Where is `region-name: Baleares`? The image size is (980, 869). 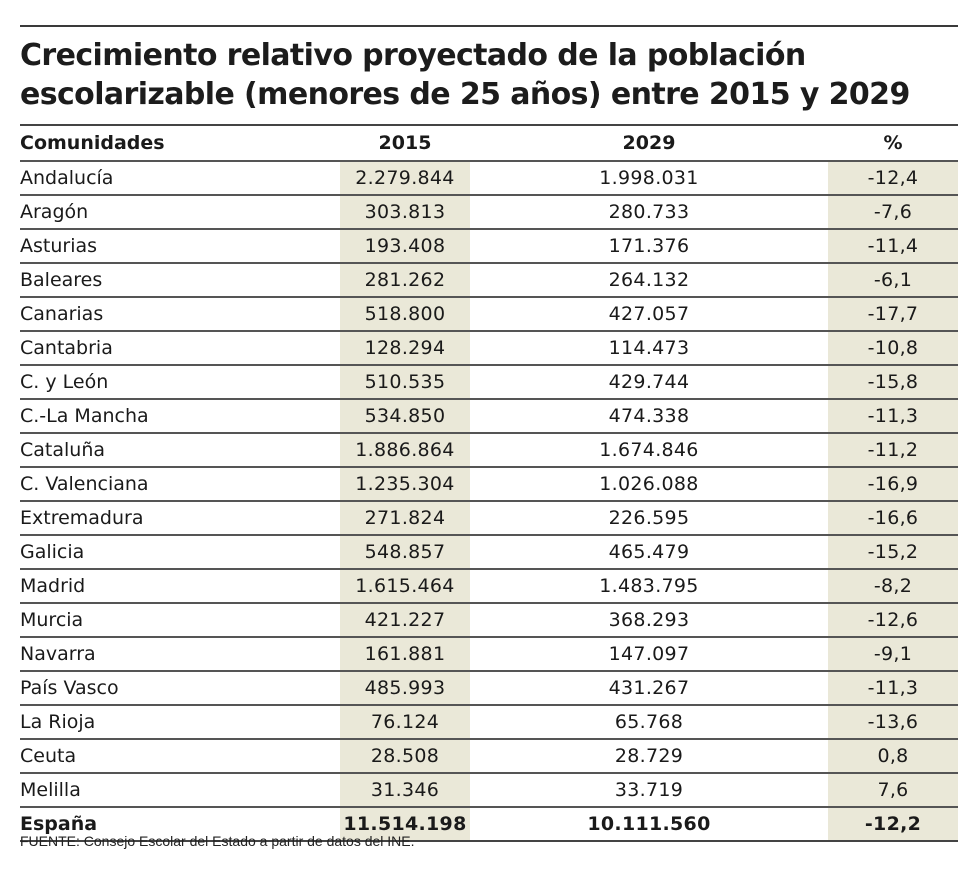
region-name: Baleares is located at coordinates (180, 279).